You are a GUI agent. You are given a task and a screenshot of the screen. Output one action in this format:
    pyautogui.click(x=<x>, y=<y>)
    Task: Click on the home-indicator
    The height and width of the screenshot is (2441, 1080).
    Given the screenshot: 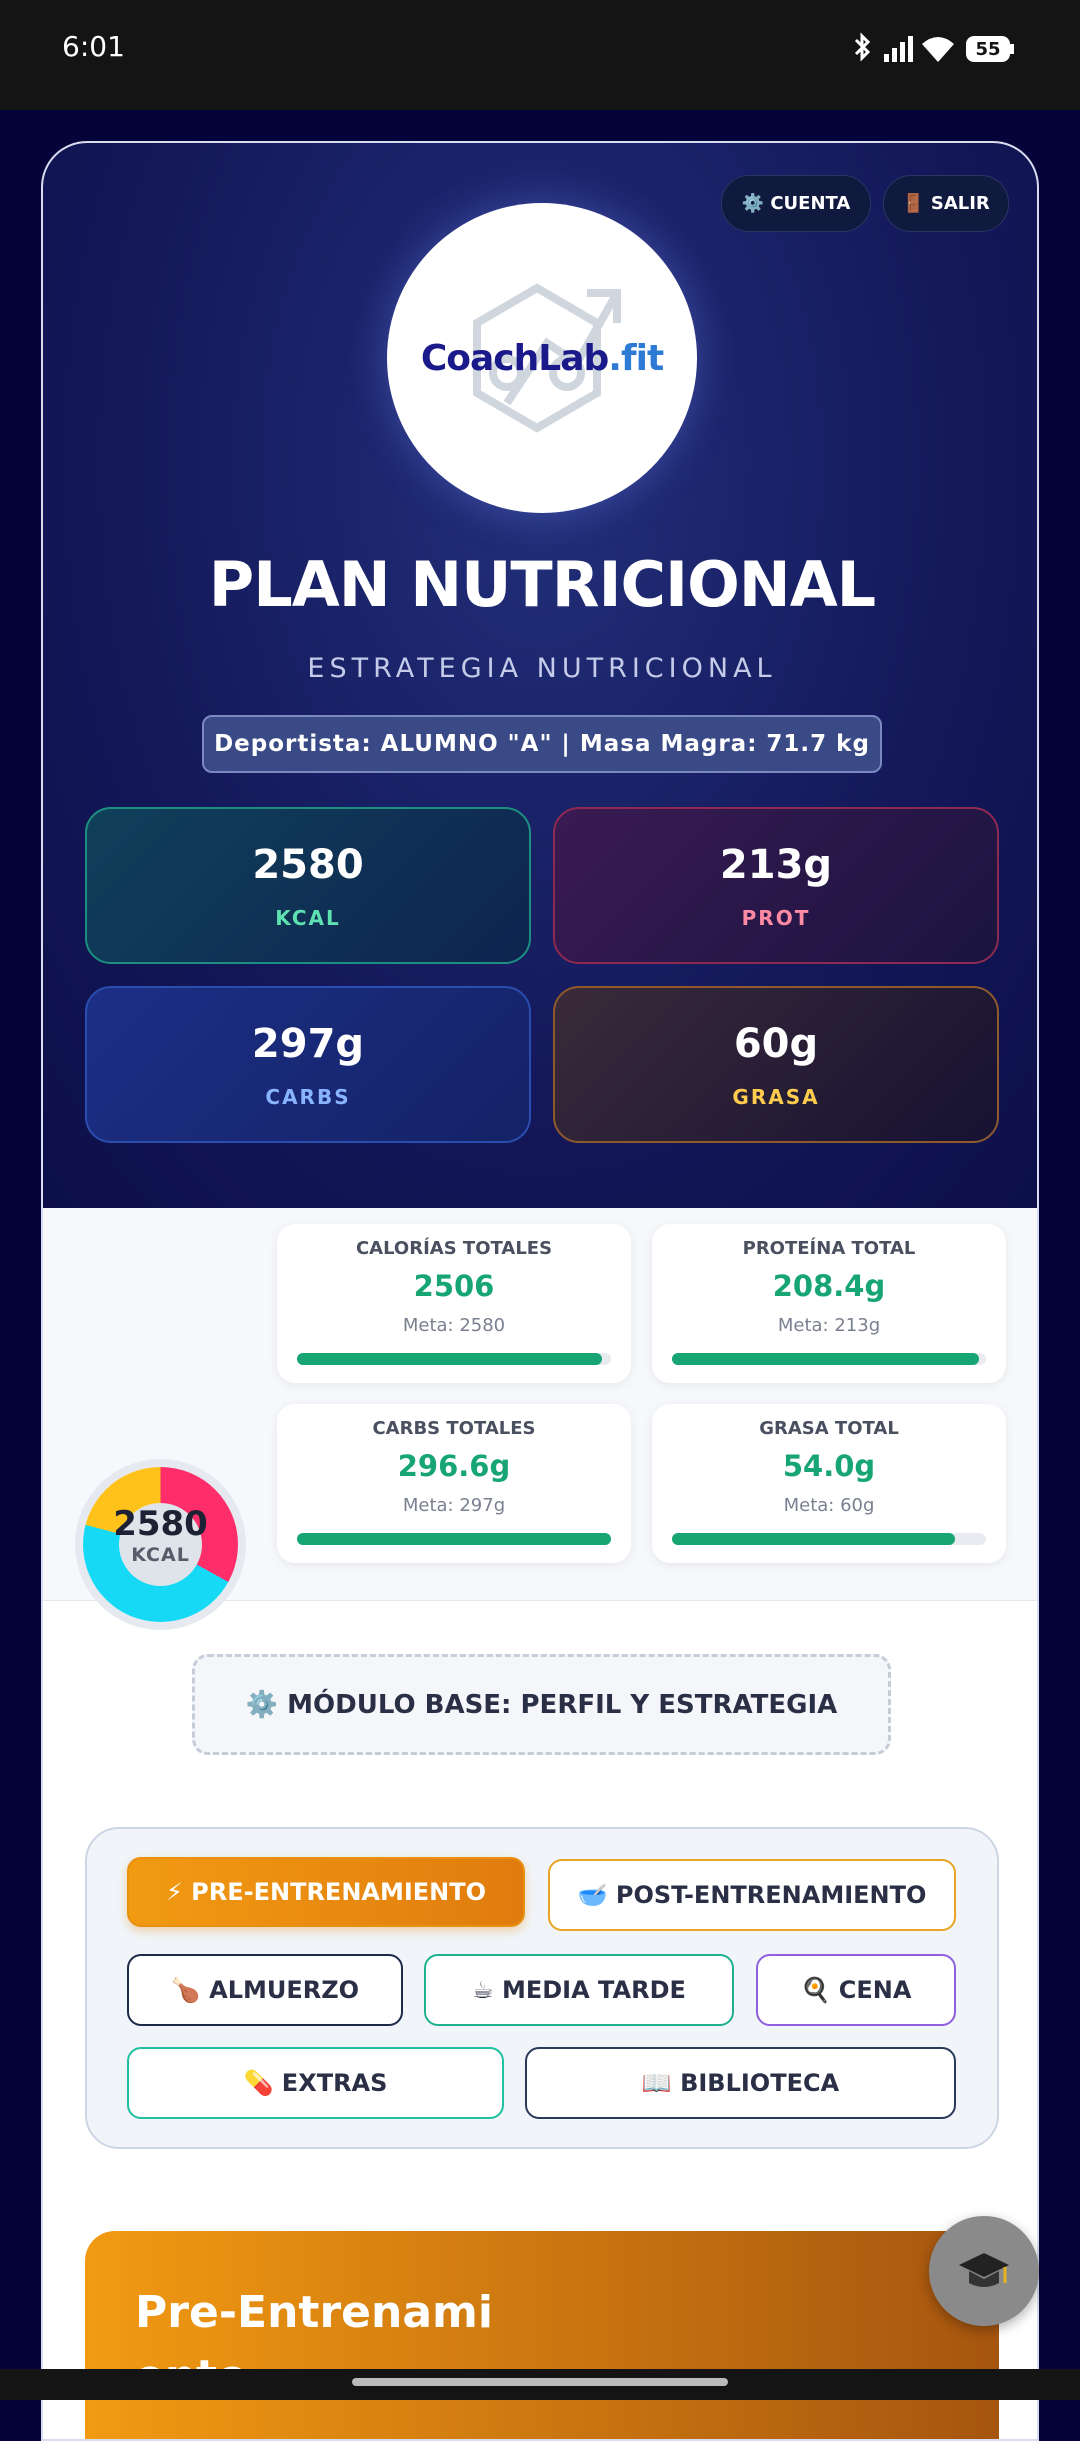 What is the action you would take?
    pyautogui.click(x=540, y=2382)
    